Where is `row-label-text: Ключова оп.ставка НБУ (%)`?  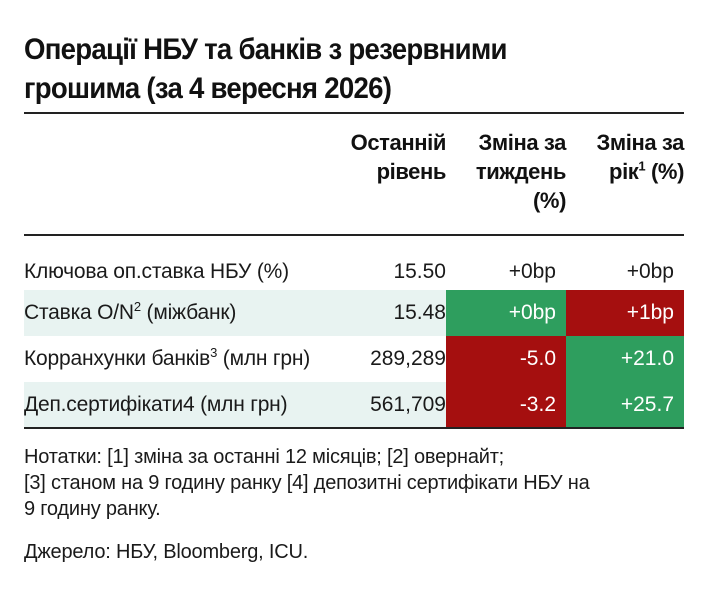
row-label-text: Ключова оп.ставка НБУ (%) is located at coordinates (156, 271).